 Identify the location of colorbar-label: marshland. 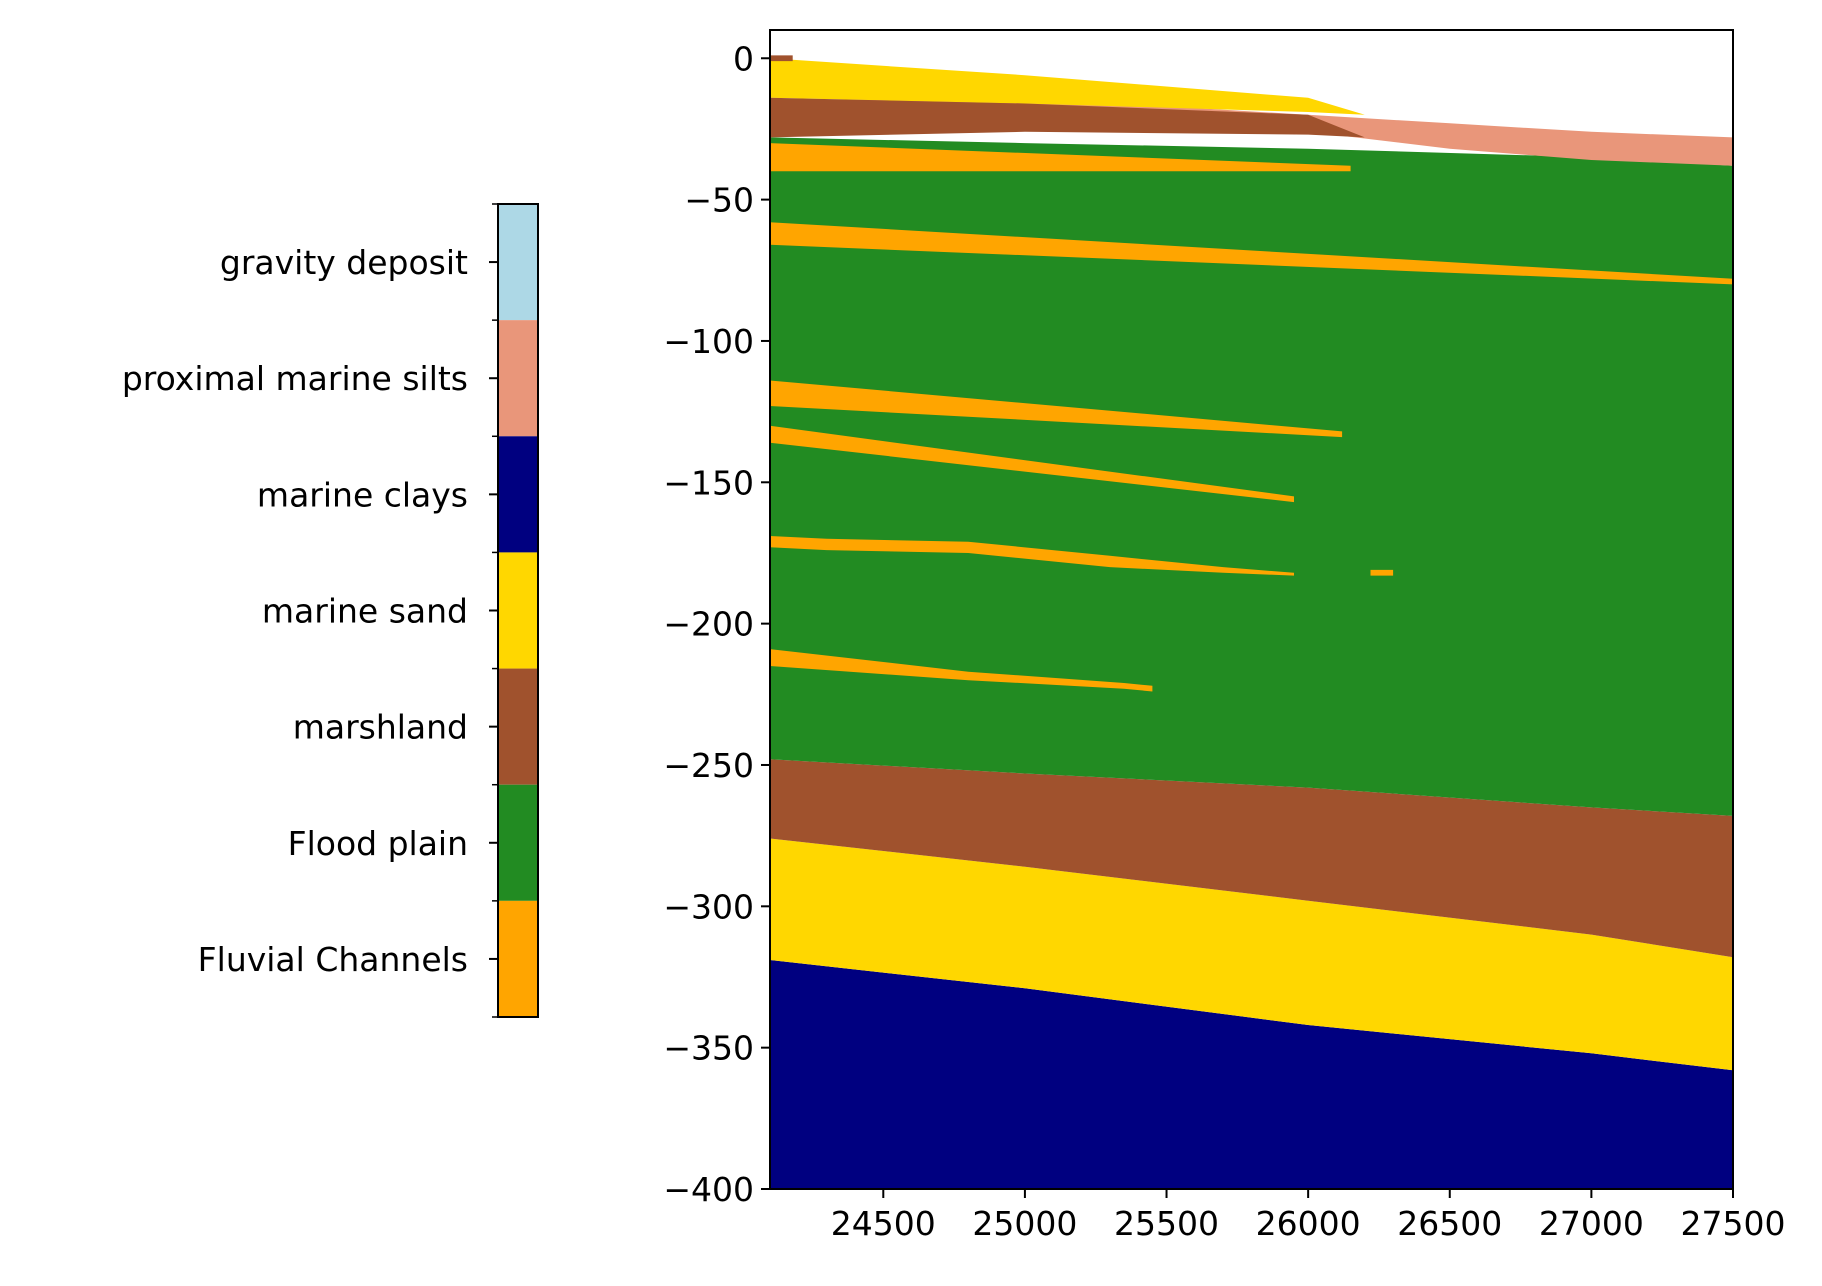
(380, 727).